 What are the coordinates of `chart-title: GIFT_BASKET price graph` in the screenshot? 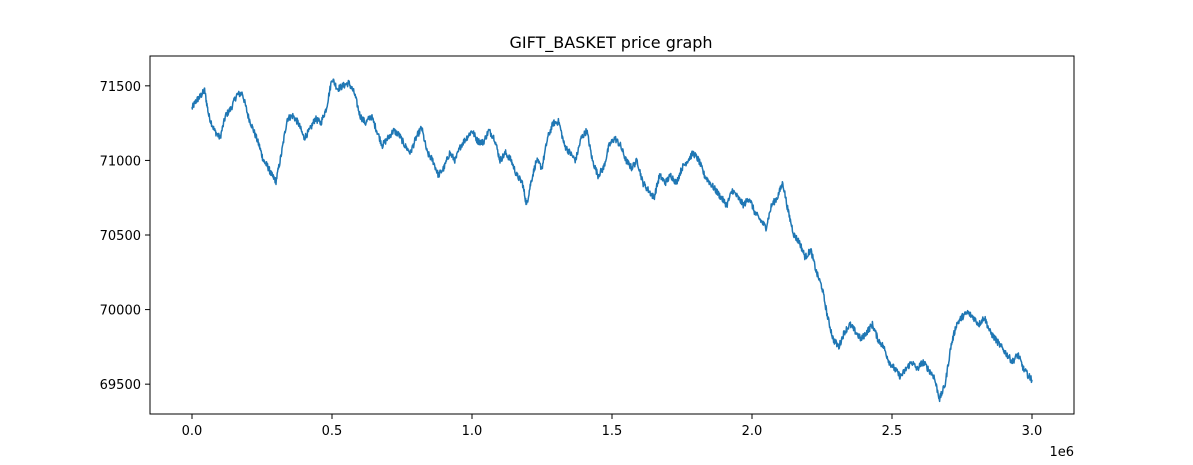 It's located at (610, 43).